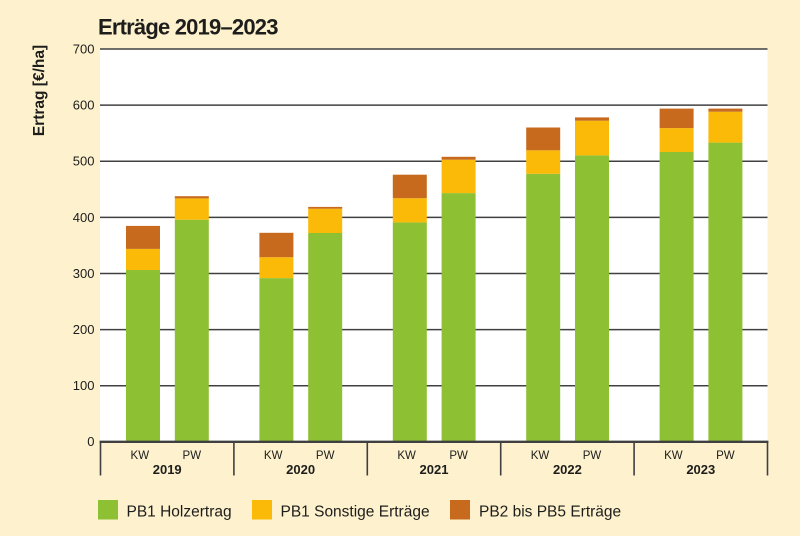  What do you see at coordinates (567, 469) in the screenshot?
I see `svg-text: 2022` at bounding box center [567, 469].